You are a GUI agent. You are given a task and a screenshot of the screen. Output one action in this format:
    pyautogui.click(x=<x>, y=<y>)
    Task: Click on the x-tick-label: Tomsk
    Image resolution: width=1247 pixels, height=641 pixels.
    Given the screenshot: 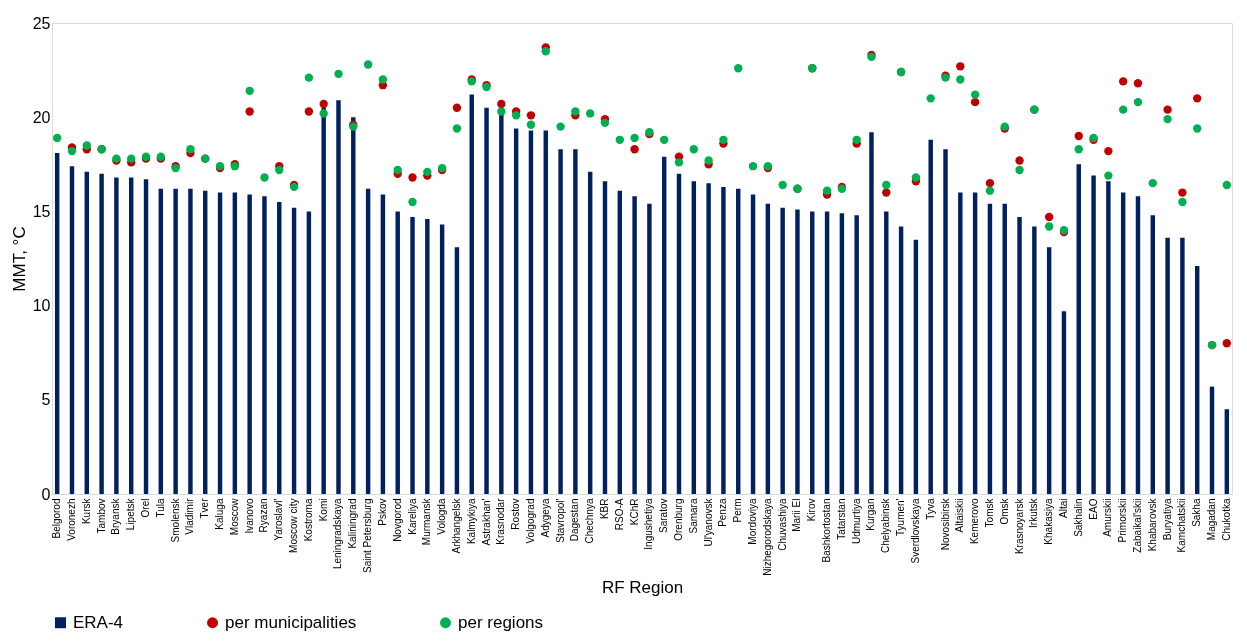 What is the action you would take?
    pyautogui.click(x=989, y=512)
    